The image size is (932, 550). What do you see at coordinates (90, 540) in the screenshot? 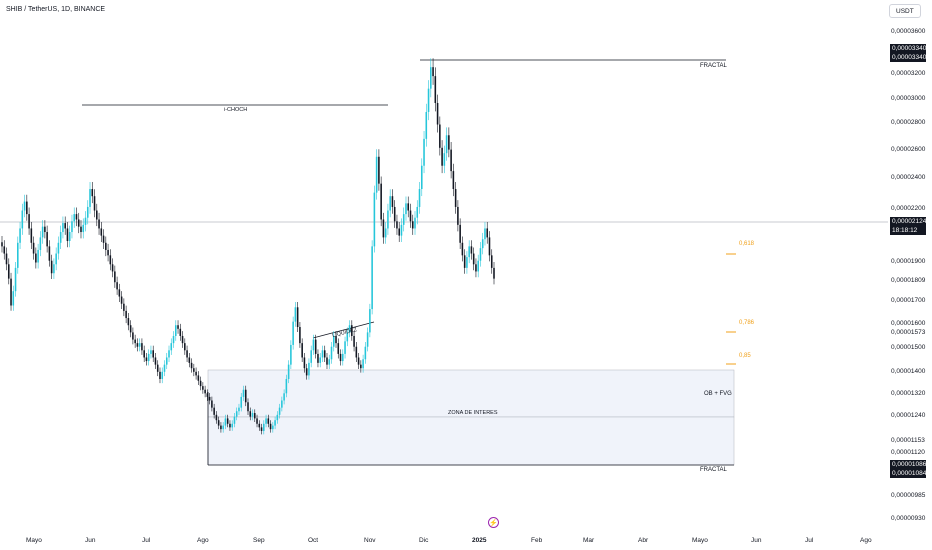
I see `x-tick-label: Jun` at bounding box center [90, 540].